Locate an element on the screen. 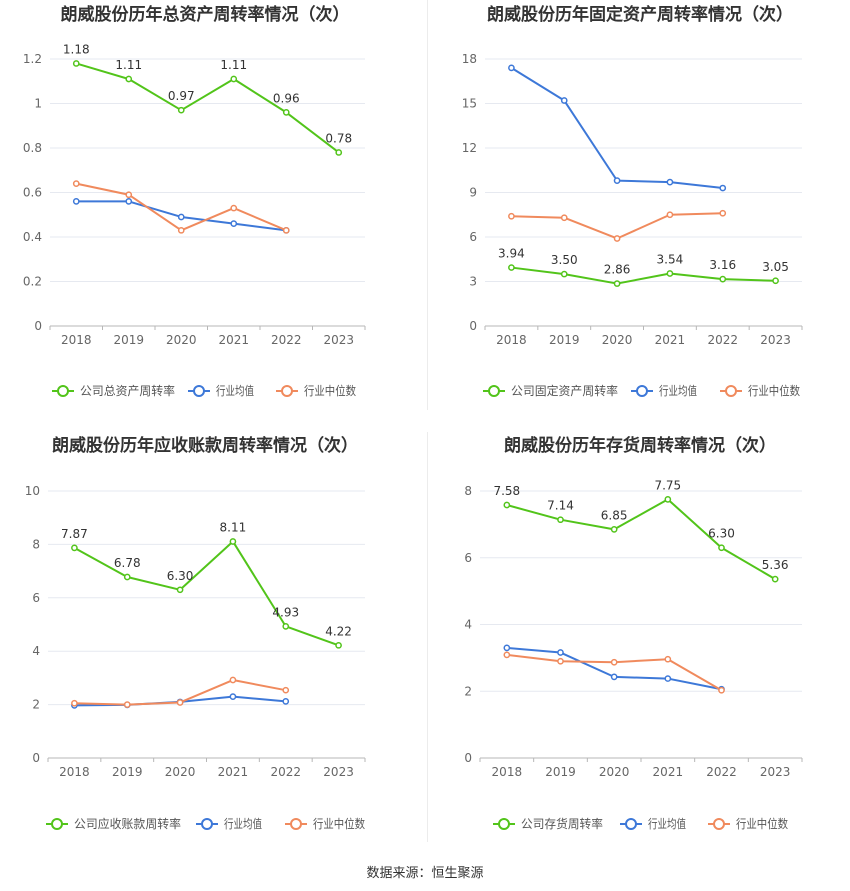  panel-divider-bottom is located at coordinates (427, 637).